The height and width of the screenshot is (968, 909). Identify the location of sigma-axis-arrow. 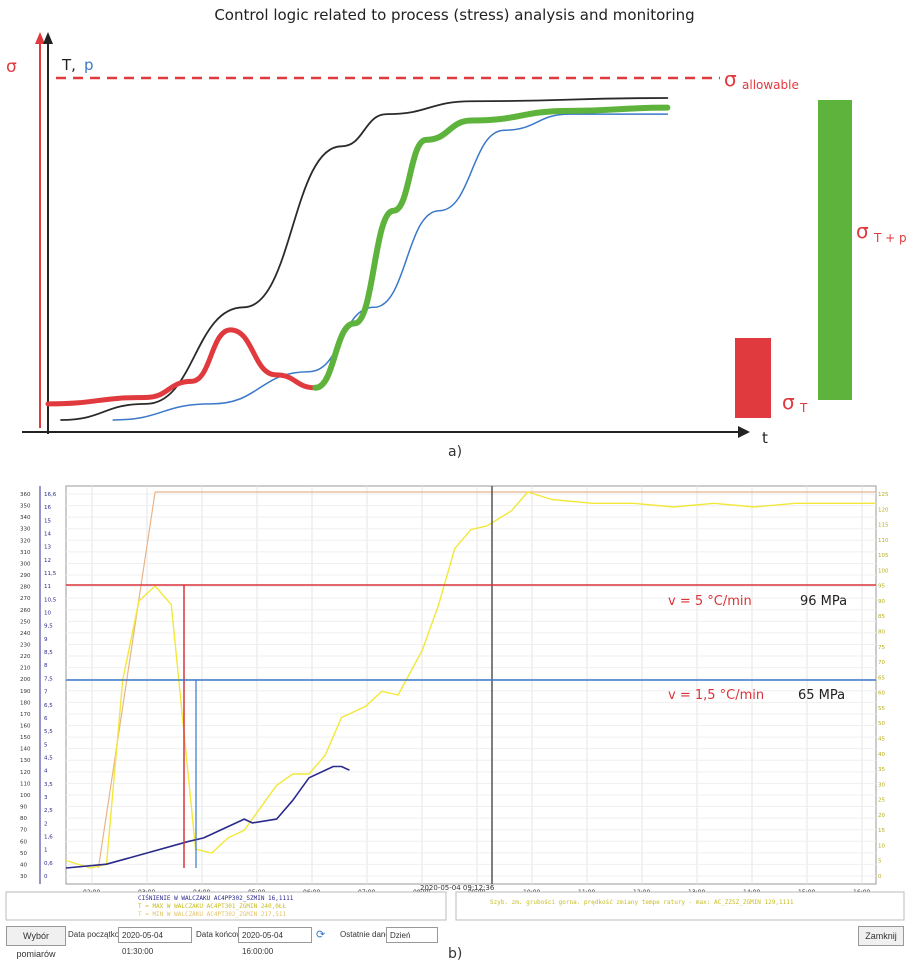
(40, 38).